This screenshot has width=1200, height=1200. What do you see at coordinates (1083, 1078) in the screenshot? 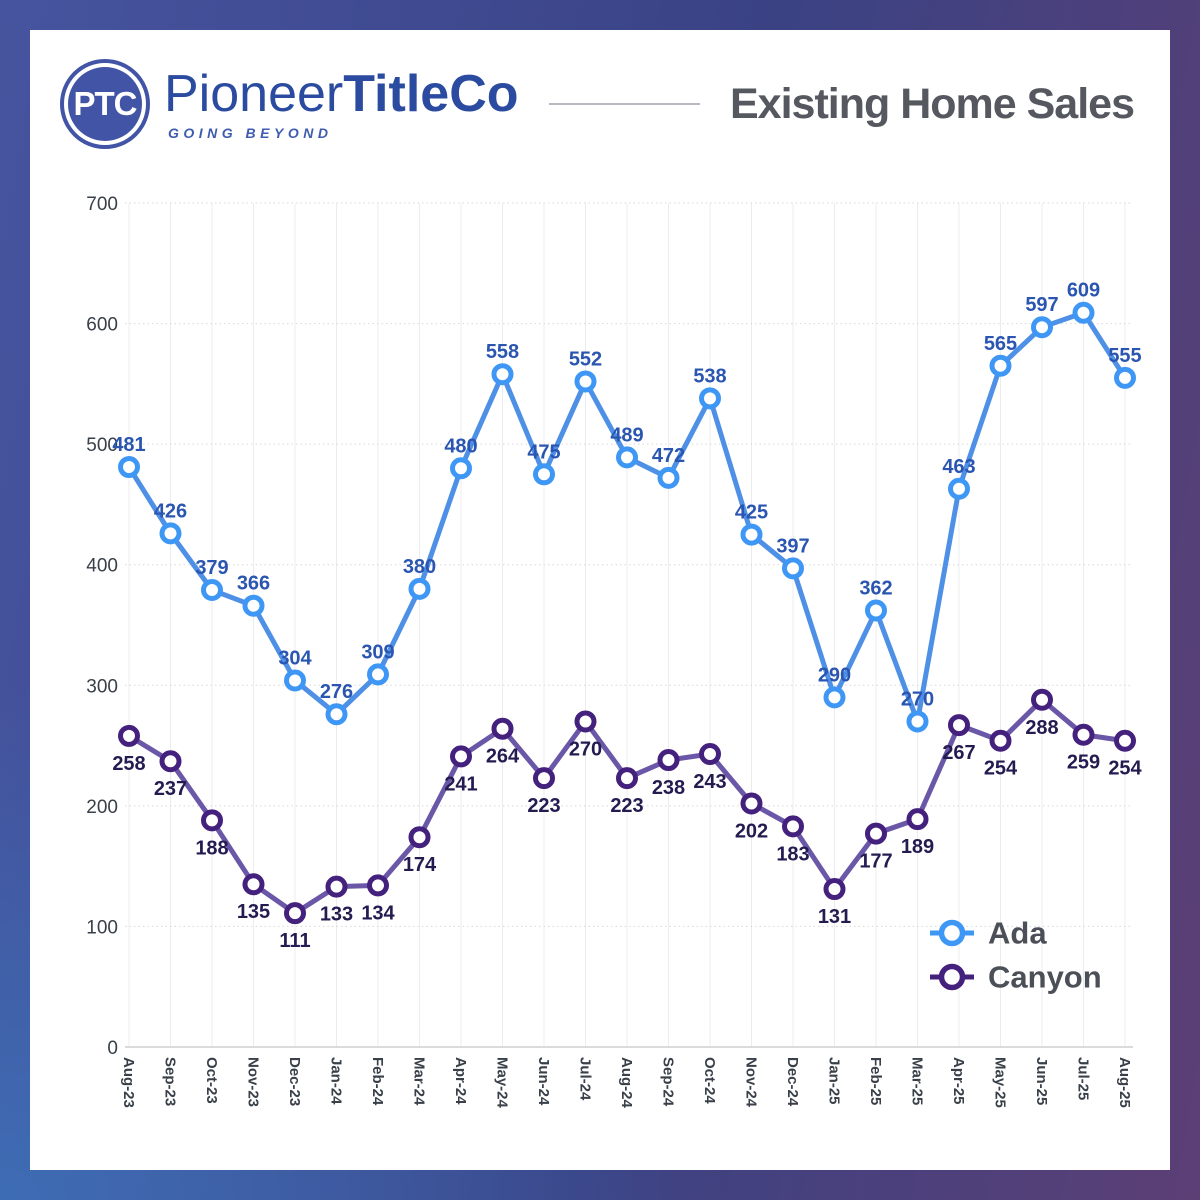
I see `x-axis-tick: Jul-25` at bounding box center [1083, 1078].